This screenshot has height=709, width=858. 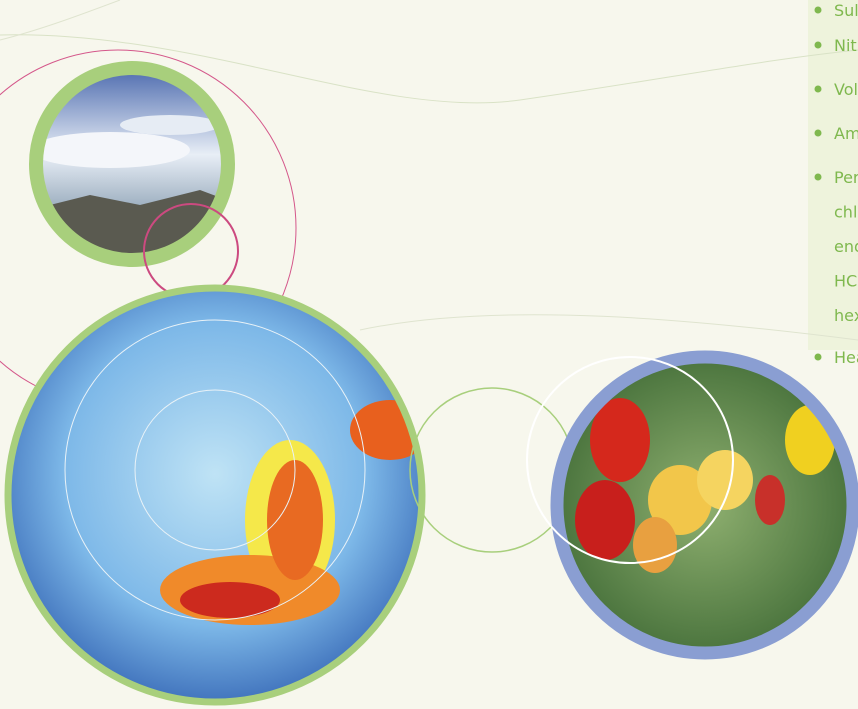 I want to click on sky-photo, so click(x=132, y=164).